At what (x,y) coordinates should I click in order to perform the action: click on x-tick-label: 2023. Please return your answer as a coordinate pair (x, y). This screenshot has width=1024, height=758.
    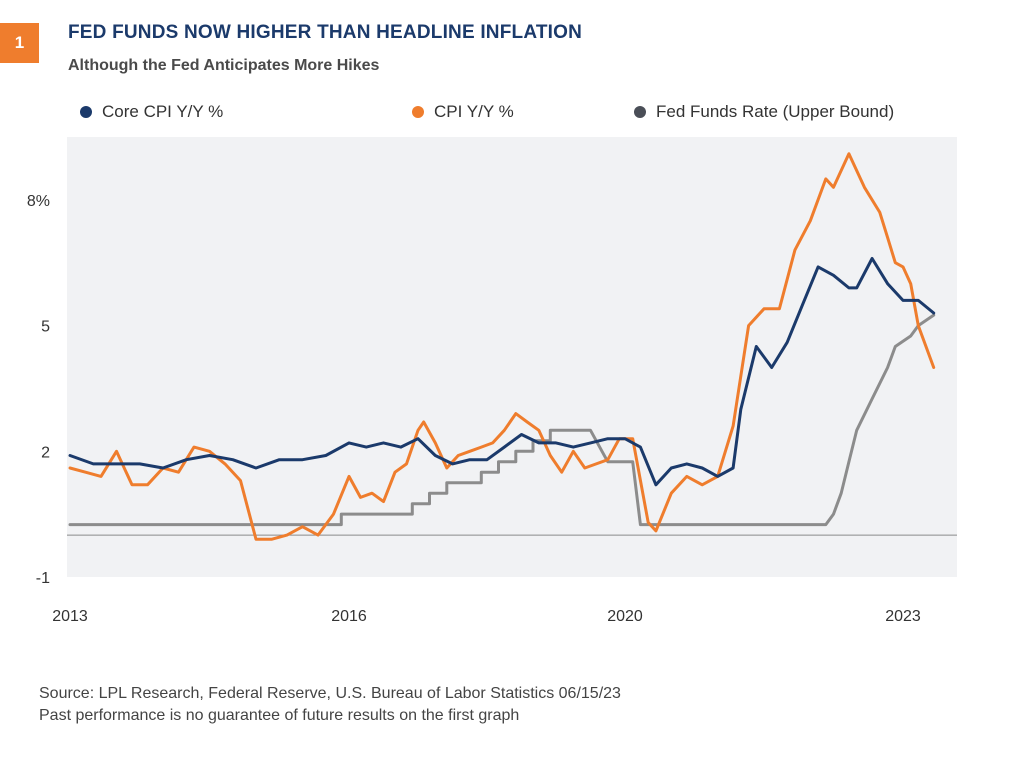
    Looking at the image, I should click on (903, 616).